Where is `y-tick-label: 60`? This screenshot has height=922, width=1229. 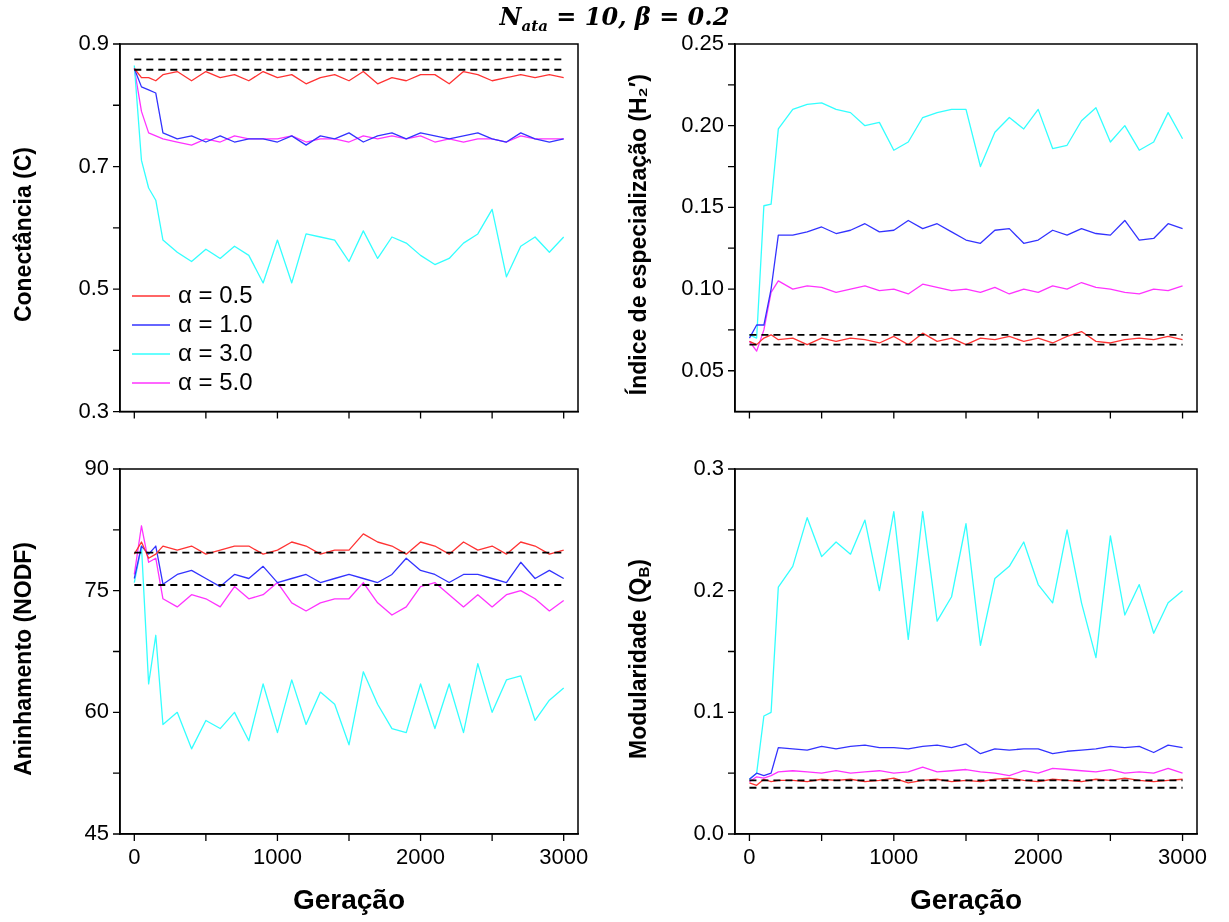
y-tick-label: 60 is located at coordinates (96, 711).